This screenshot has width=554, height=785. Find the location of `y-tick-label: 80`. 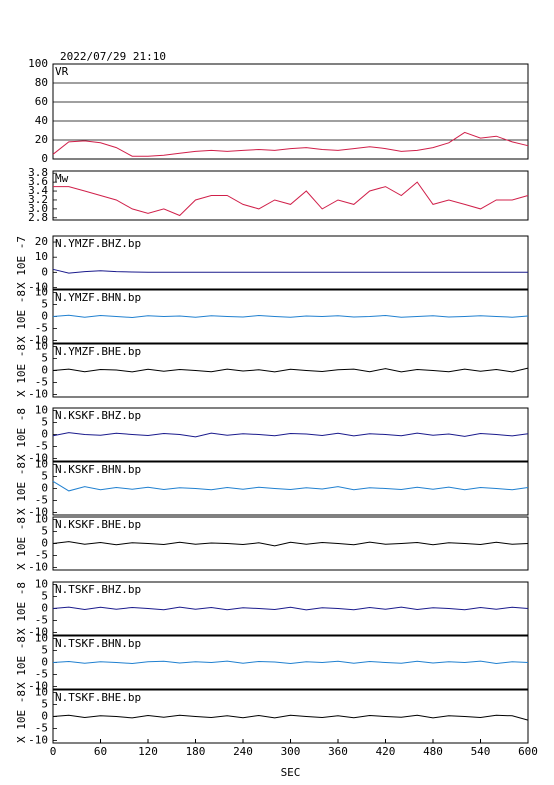

y-tick-label: 80 is located at coordinates (41, 82).